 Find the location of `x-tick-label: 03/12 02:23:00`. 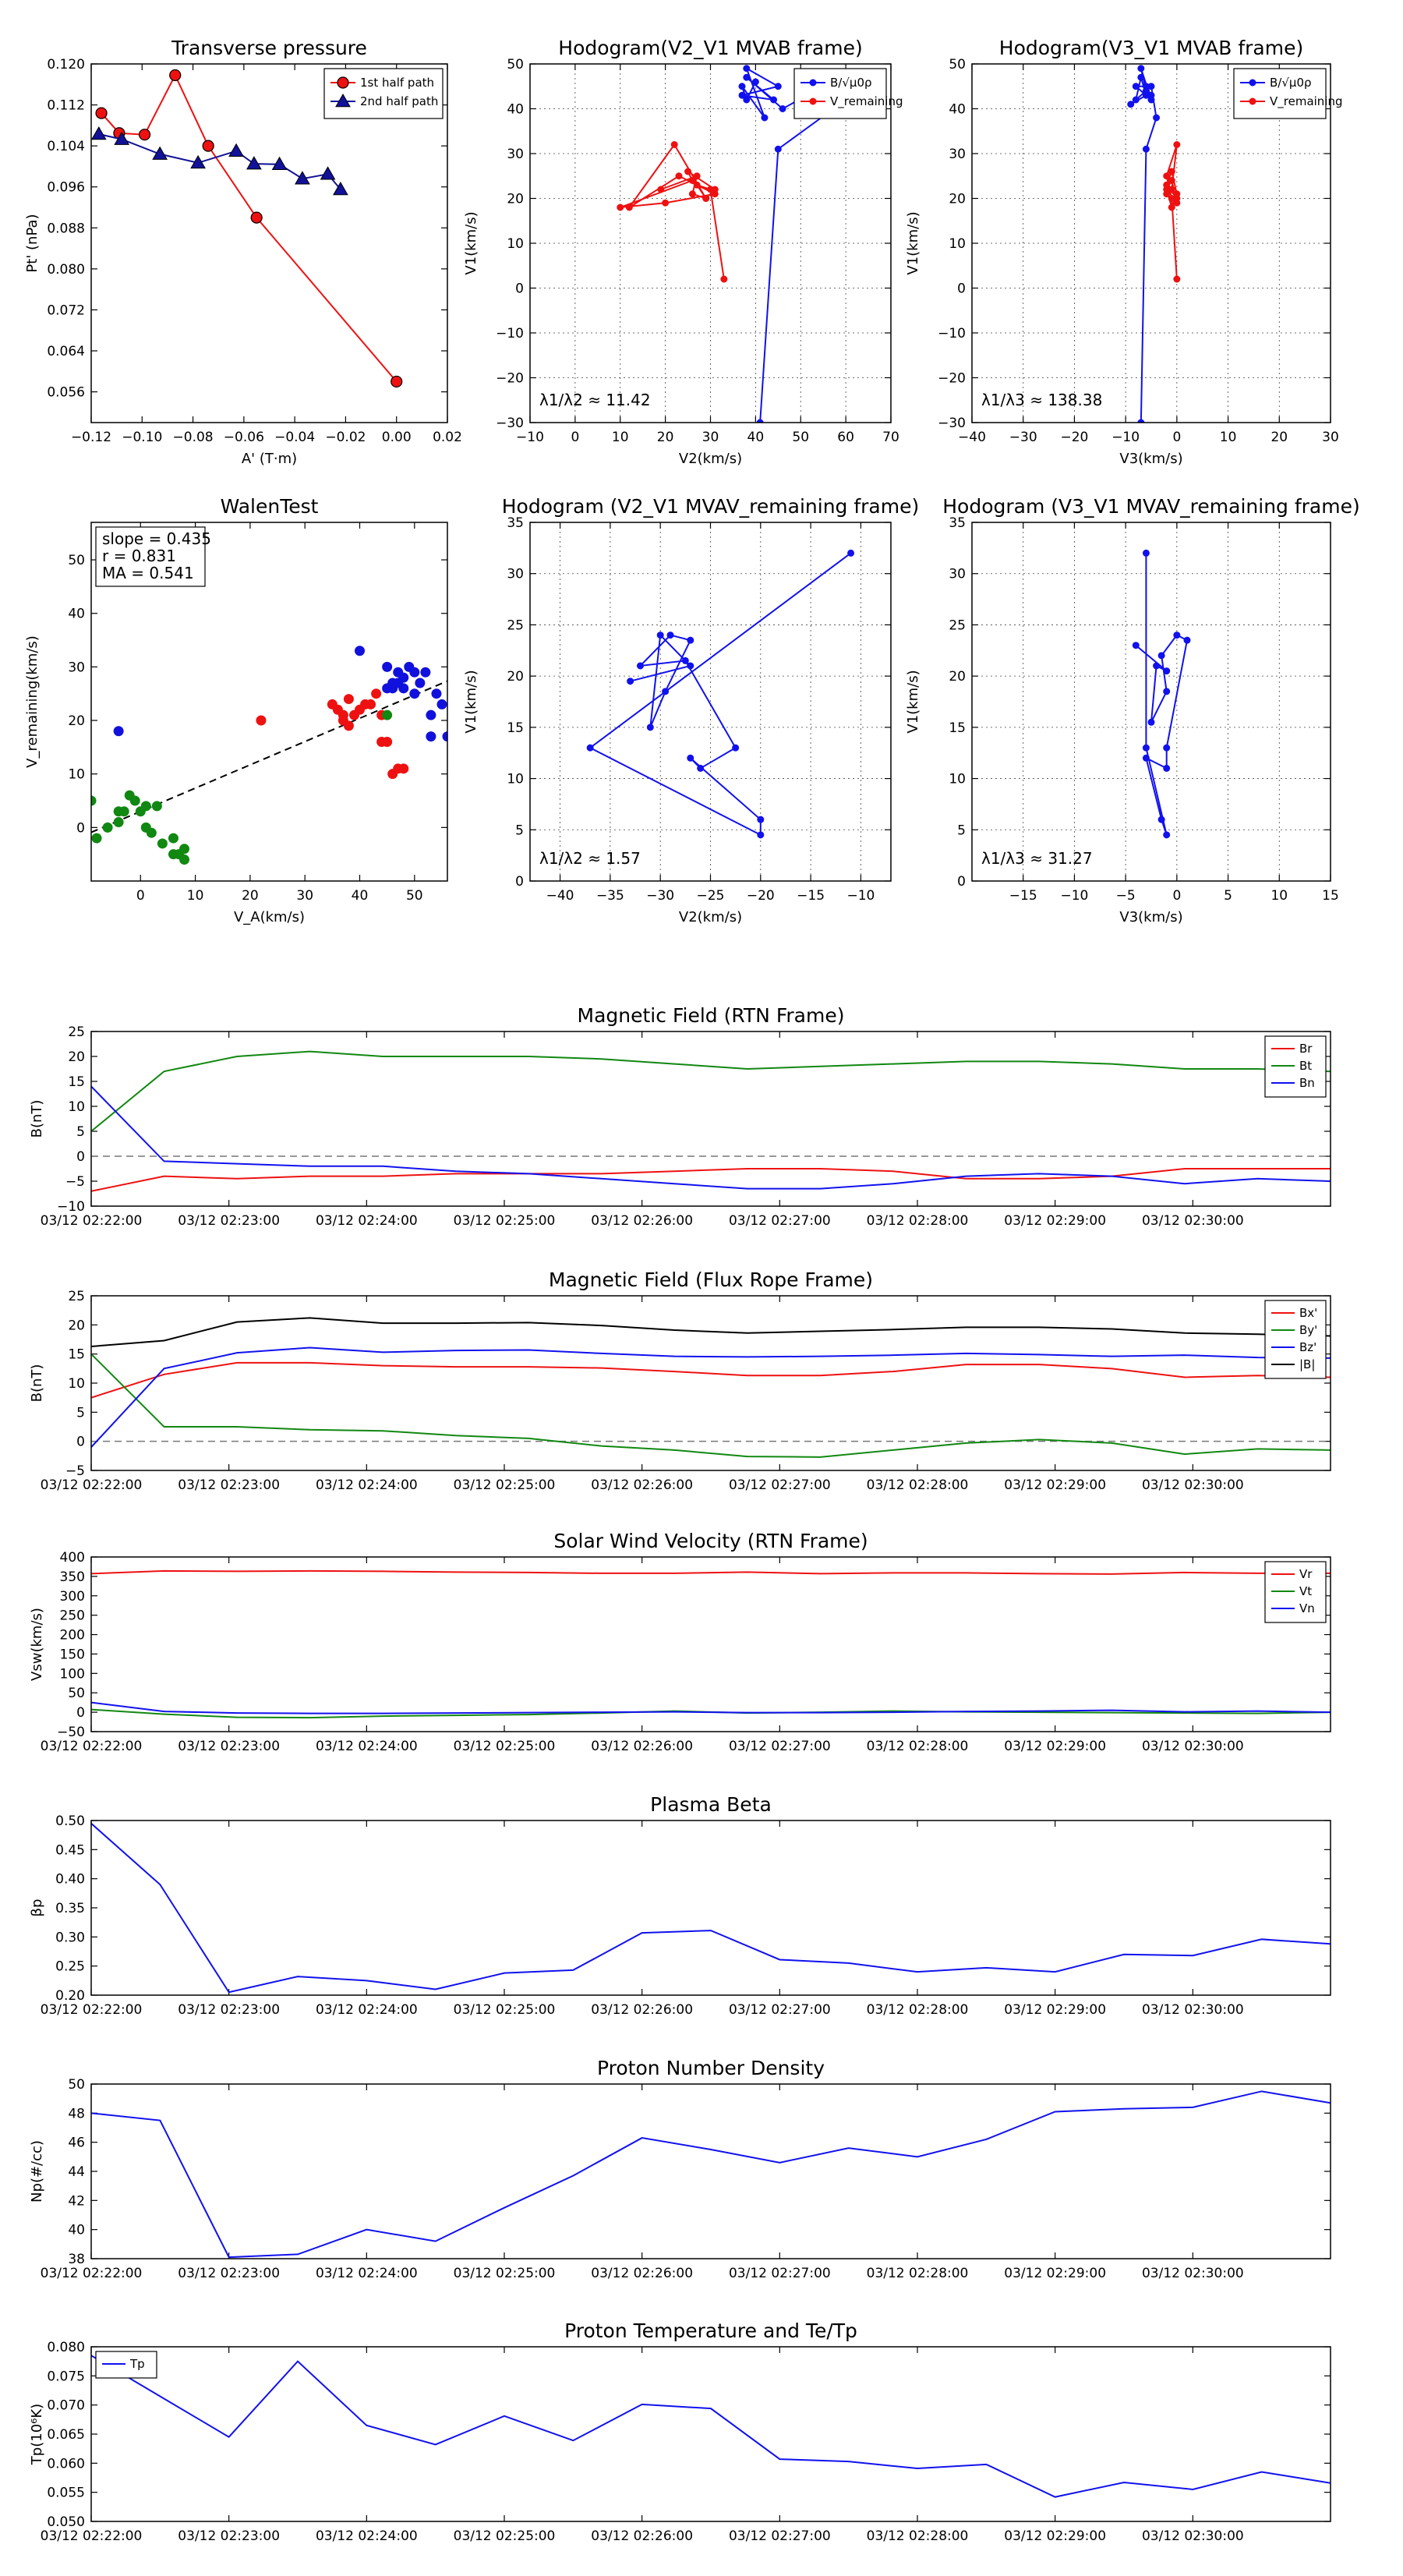

x-tick-label: 03/12 02:23:00 is located at coordinates (229, 2536).